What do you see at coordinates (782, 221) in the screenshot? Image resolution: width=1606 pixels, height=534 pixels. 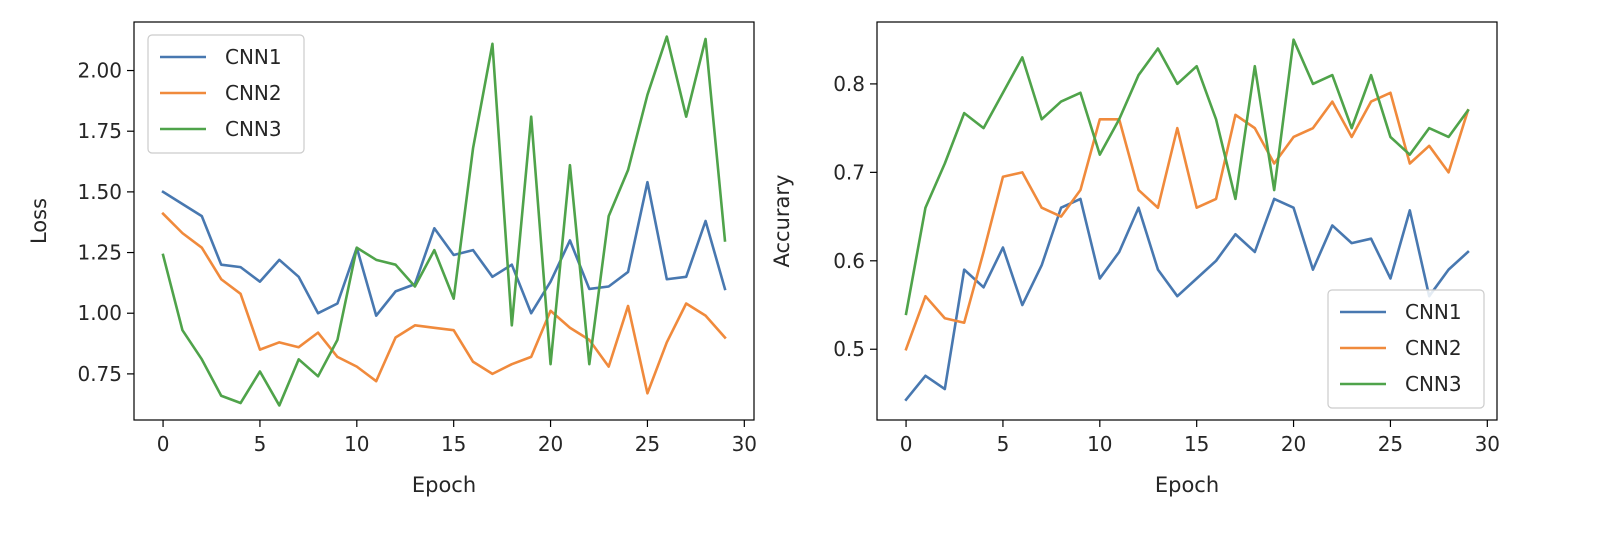 I see `y-axis-label: Accurary` at bounding box center [782, 221].